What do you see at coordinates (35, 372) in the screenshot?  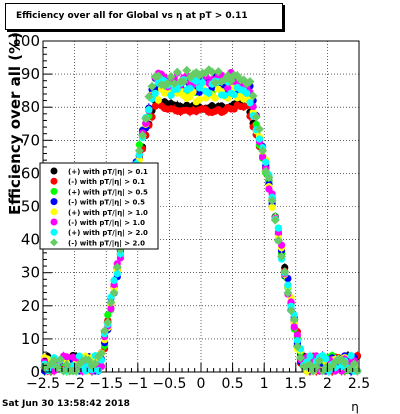 I see `y-tick-label: 0` at bounding box center [35, 372].